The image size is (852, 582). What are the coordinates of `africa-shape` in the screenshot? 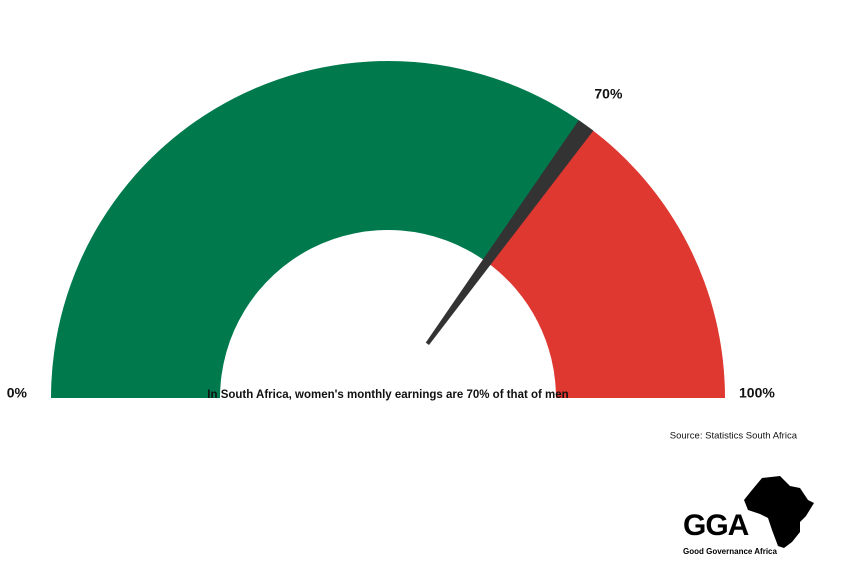 It's located at (779, 512).